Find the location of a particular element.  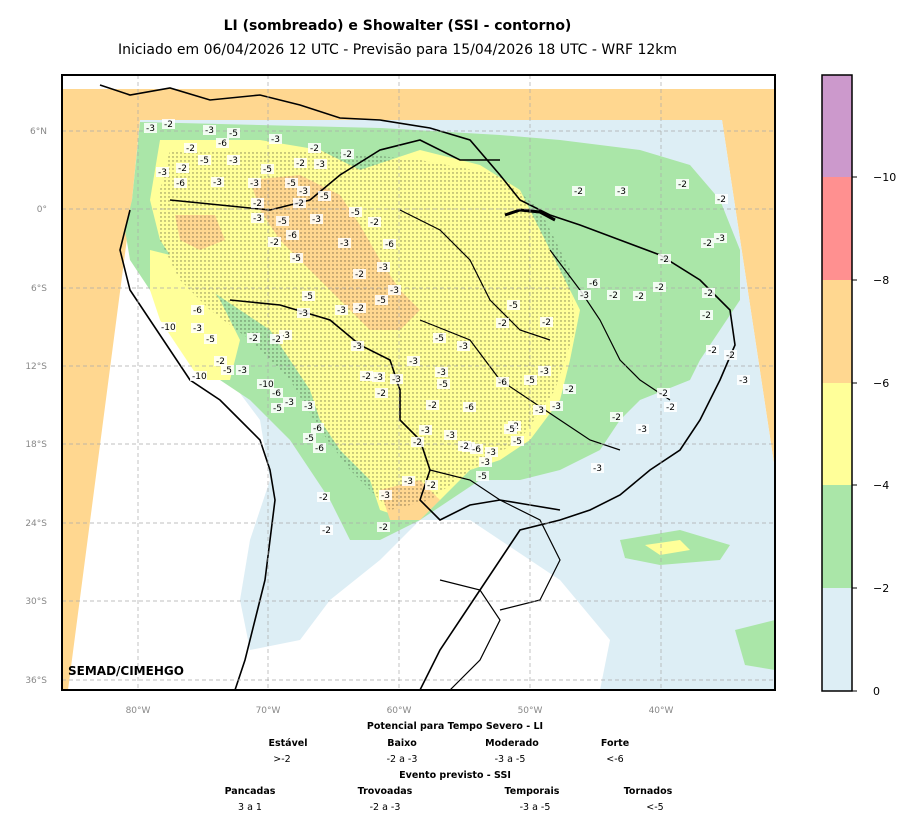

li-legend-forte-range: <-6 is located at coordinates (615, 759).